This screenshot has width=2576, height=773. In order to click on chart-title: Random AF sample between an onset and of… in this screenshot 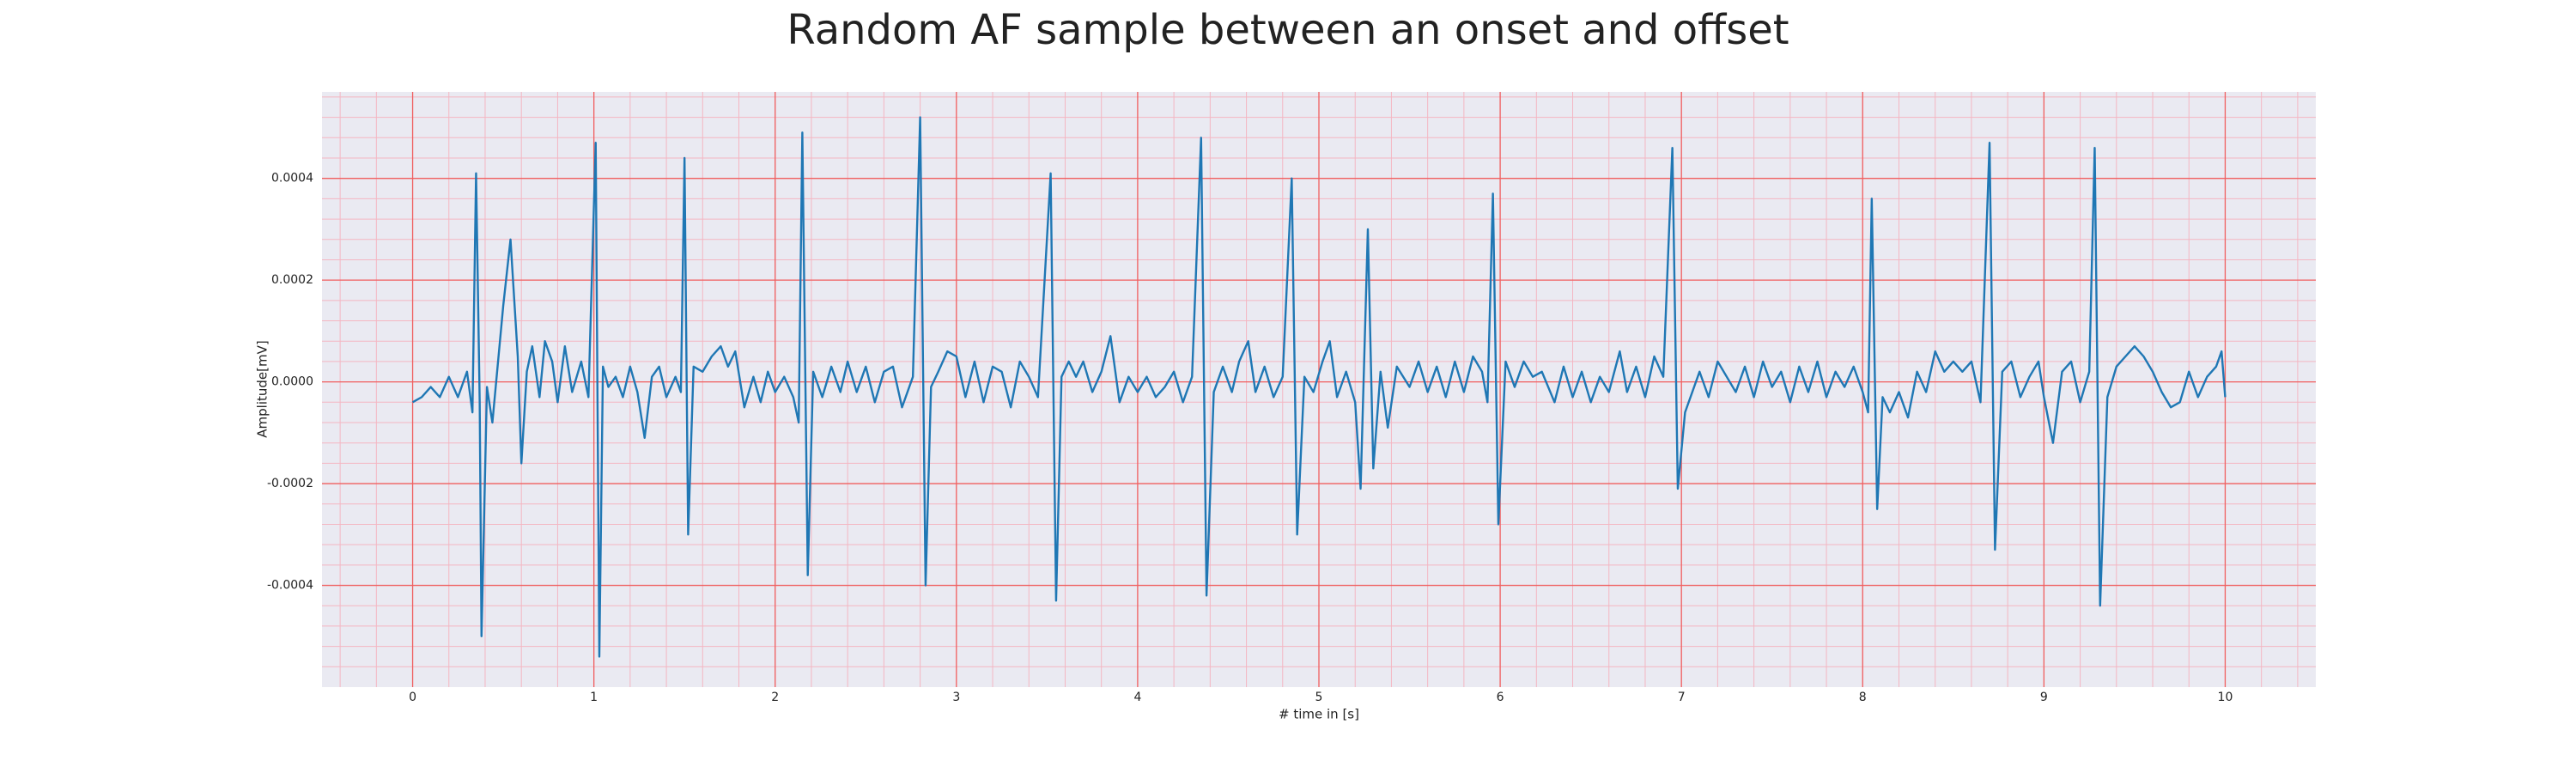, I will do `click(1288, 30)`.